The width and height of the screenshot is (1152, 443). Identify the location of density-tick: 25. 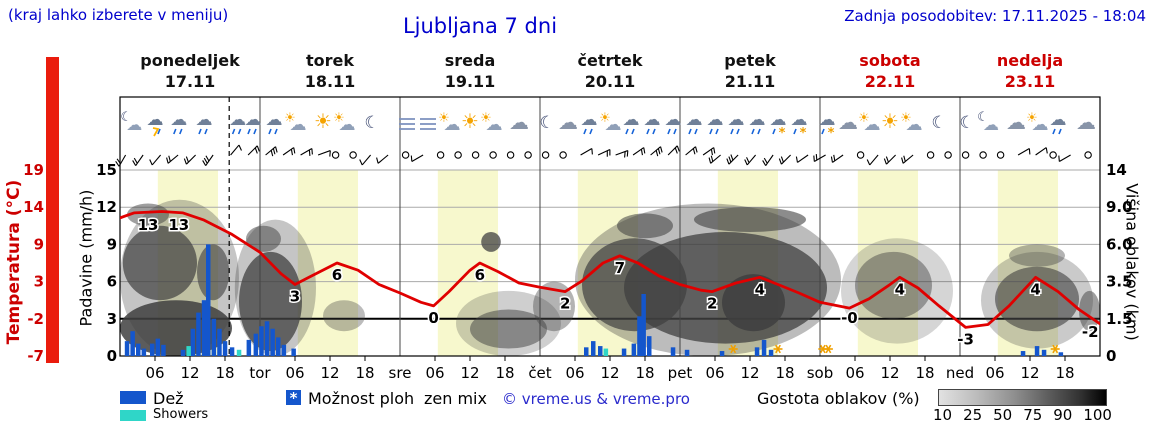
(973, 415).